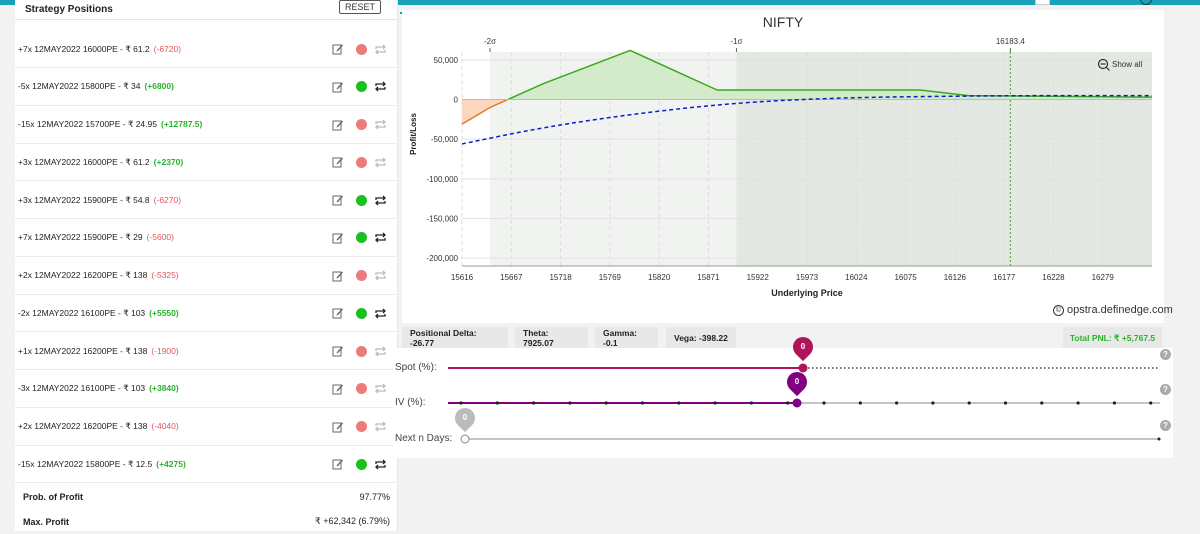  What do you see at coordinates (206, 163) in the screenshot?
I see `position-row: +3x 12MAY2022 16000PE - ₹ 61.2 (+2370)` at bounding box center [206, 163].